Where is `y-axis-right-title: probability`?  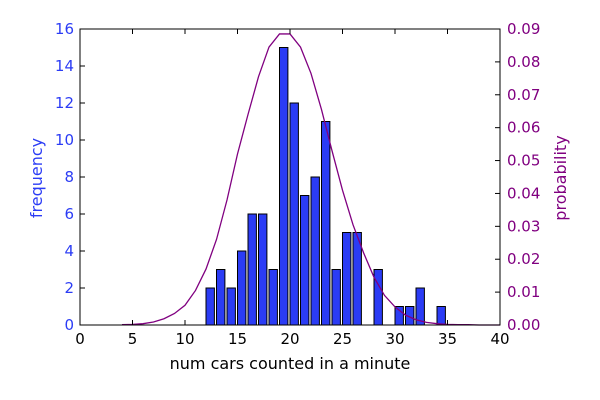
y-axis-right-title: probability is located at coordinates (560, 177).